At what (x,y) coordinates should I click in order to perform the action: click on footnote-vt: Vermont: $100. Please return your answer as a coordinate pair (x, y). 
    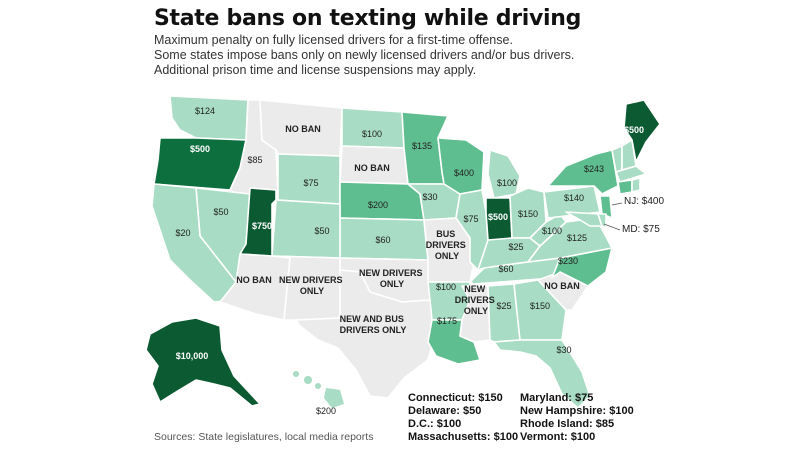
    Looking at the image, I should click on (558, 437).